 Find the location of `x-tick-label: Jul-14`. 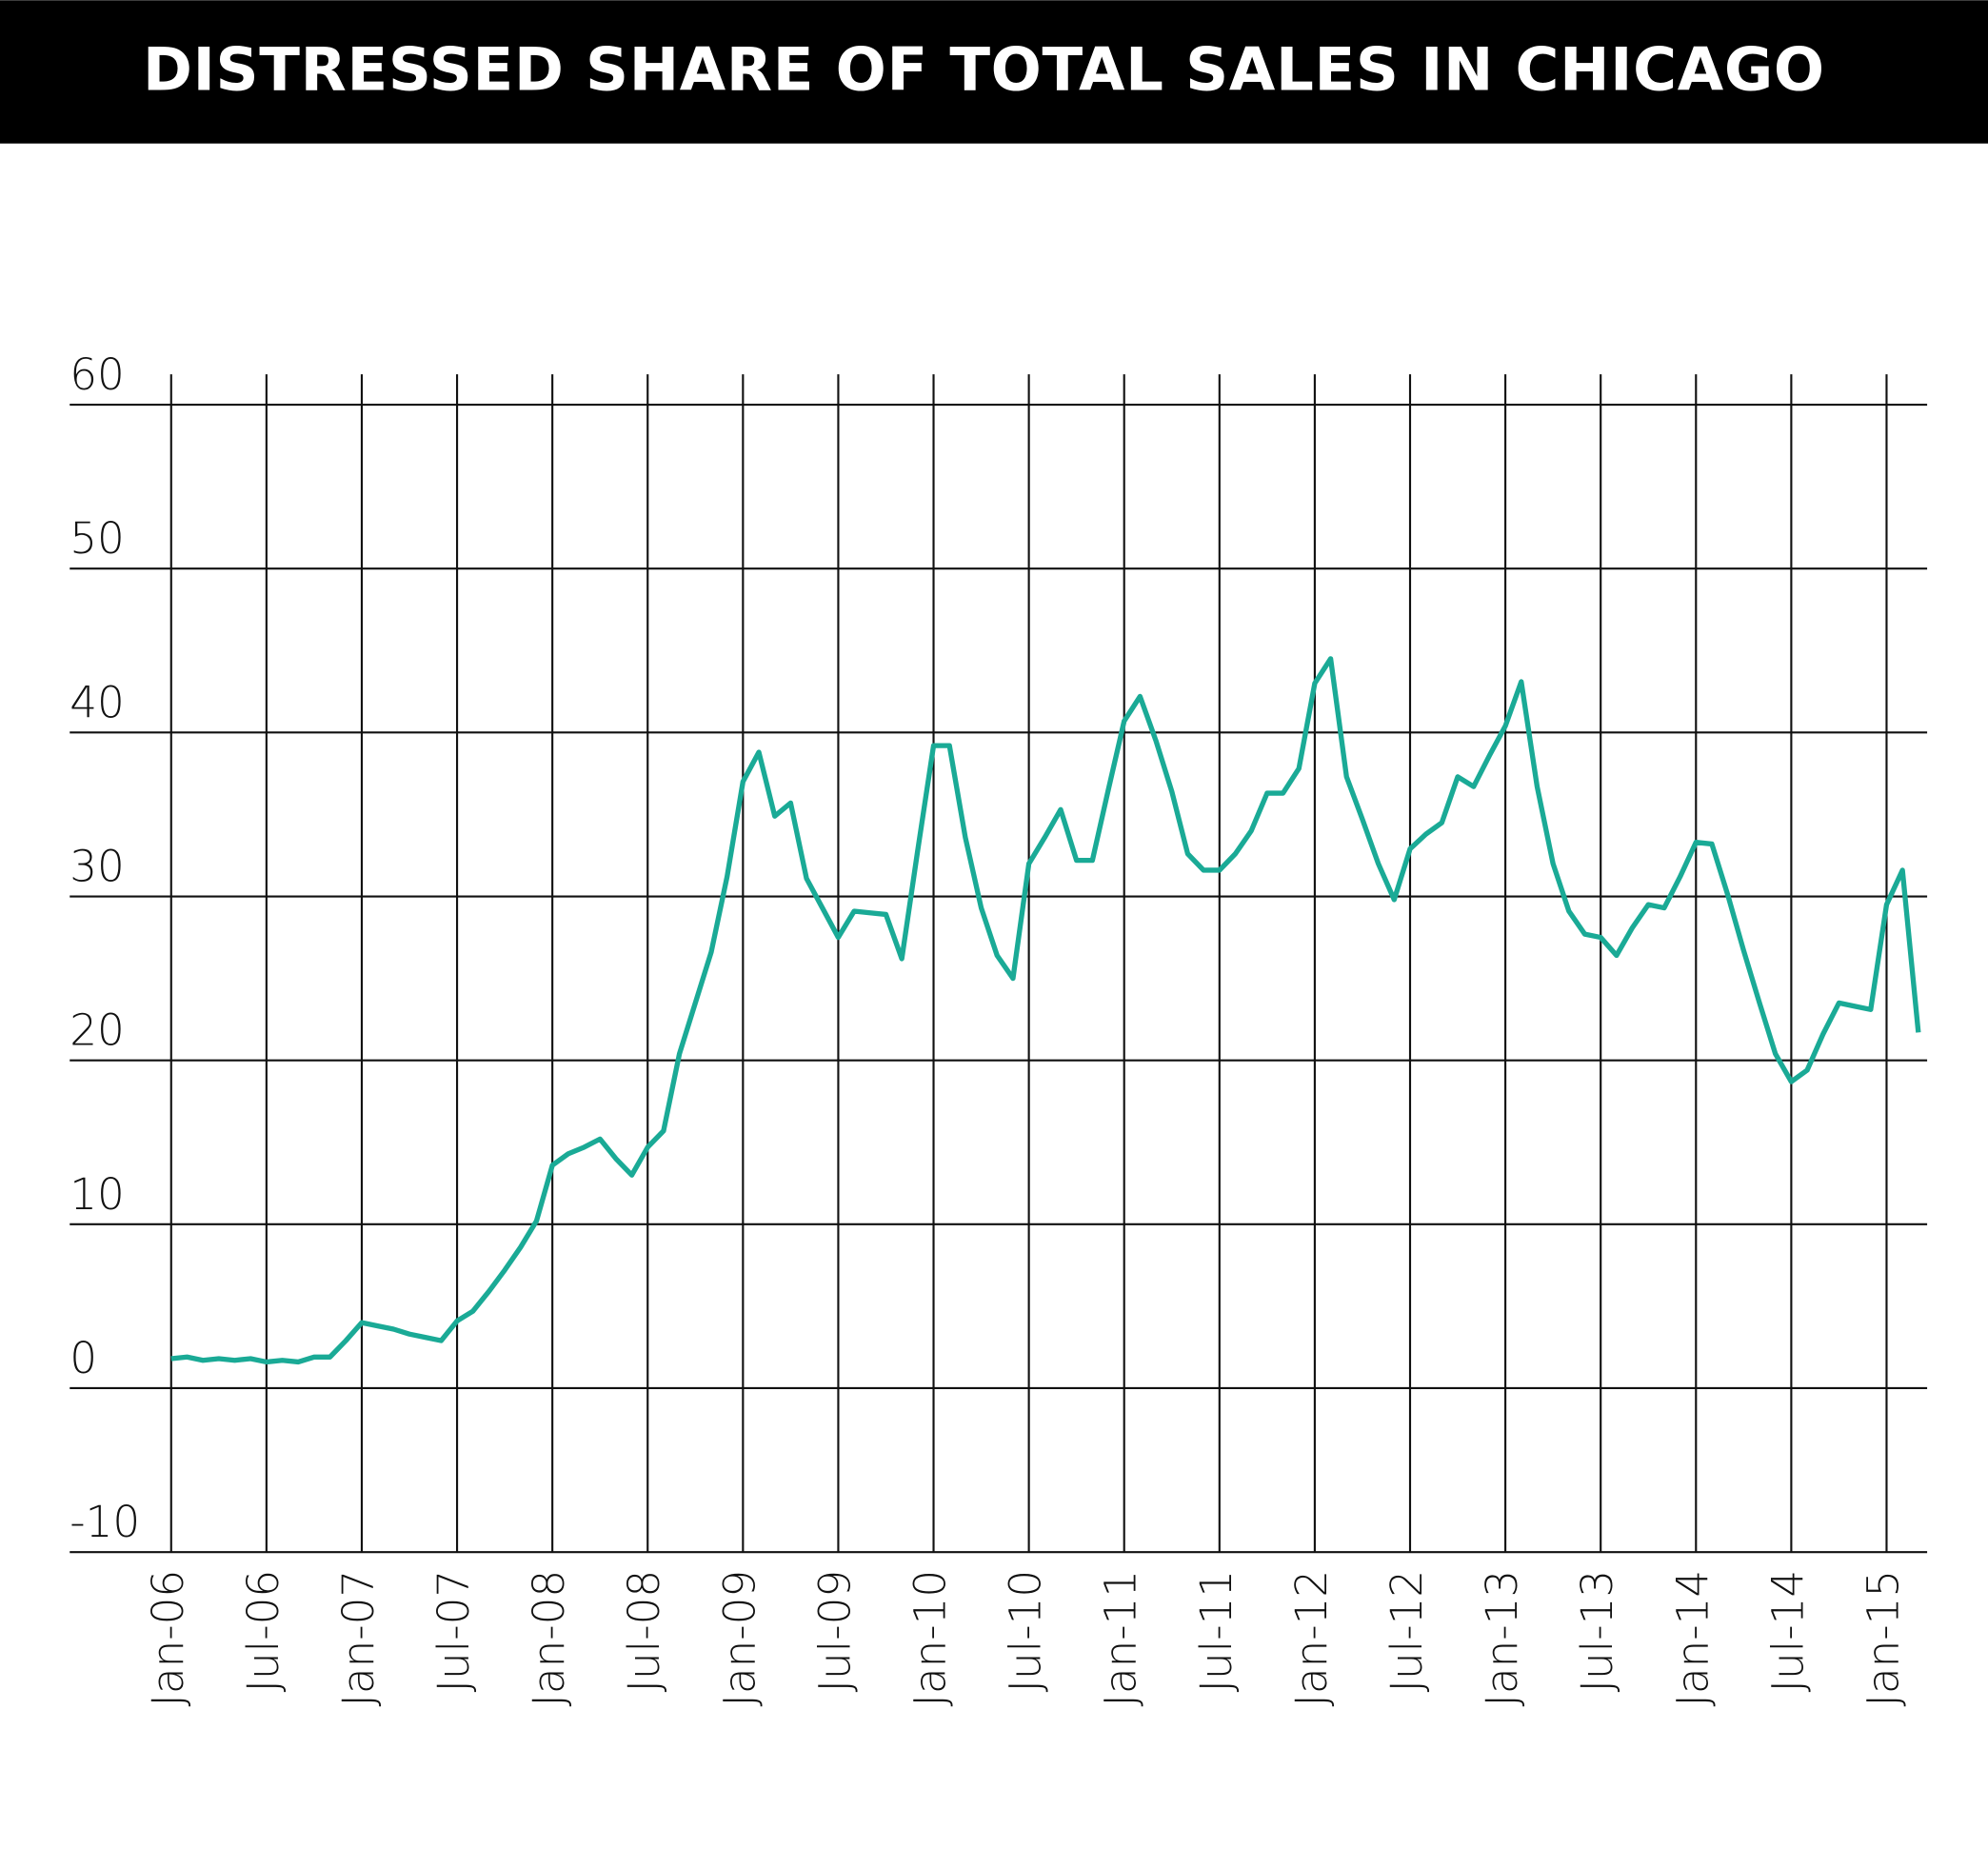

x-tick-label: Jul-14 is located at coordinates (1788, 1631).